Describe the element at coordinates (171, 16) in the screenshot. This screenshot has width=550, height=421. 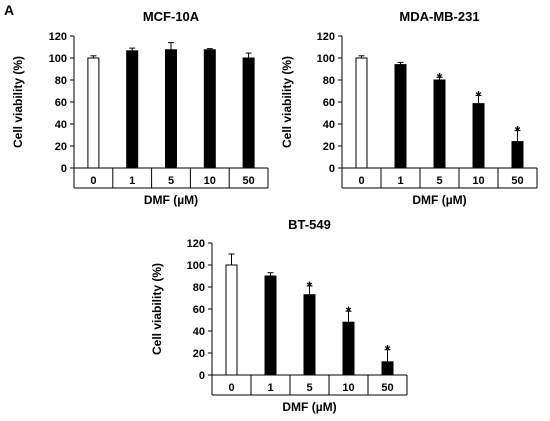
I see `chart-title: MCF-10A` at that location.